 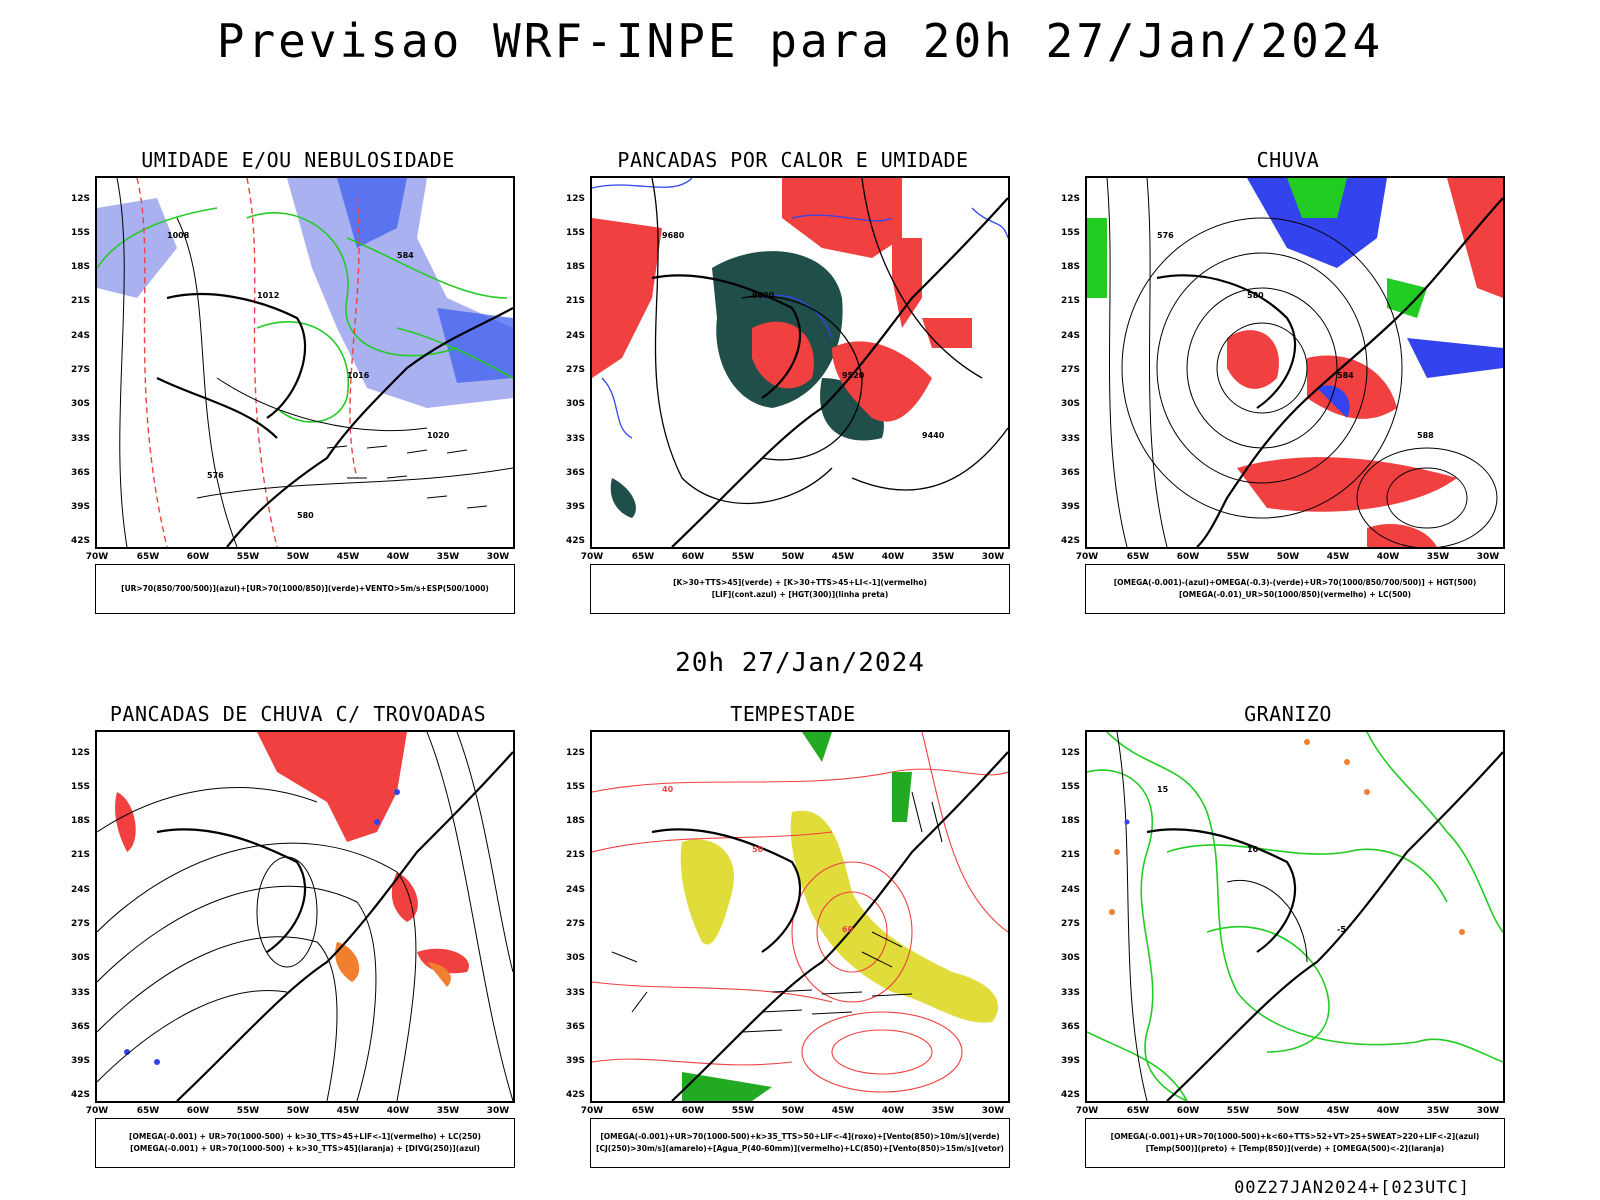 I want to click on layer-orange-omega, so click(x=1287, y=837).